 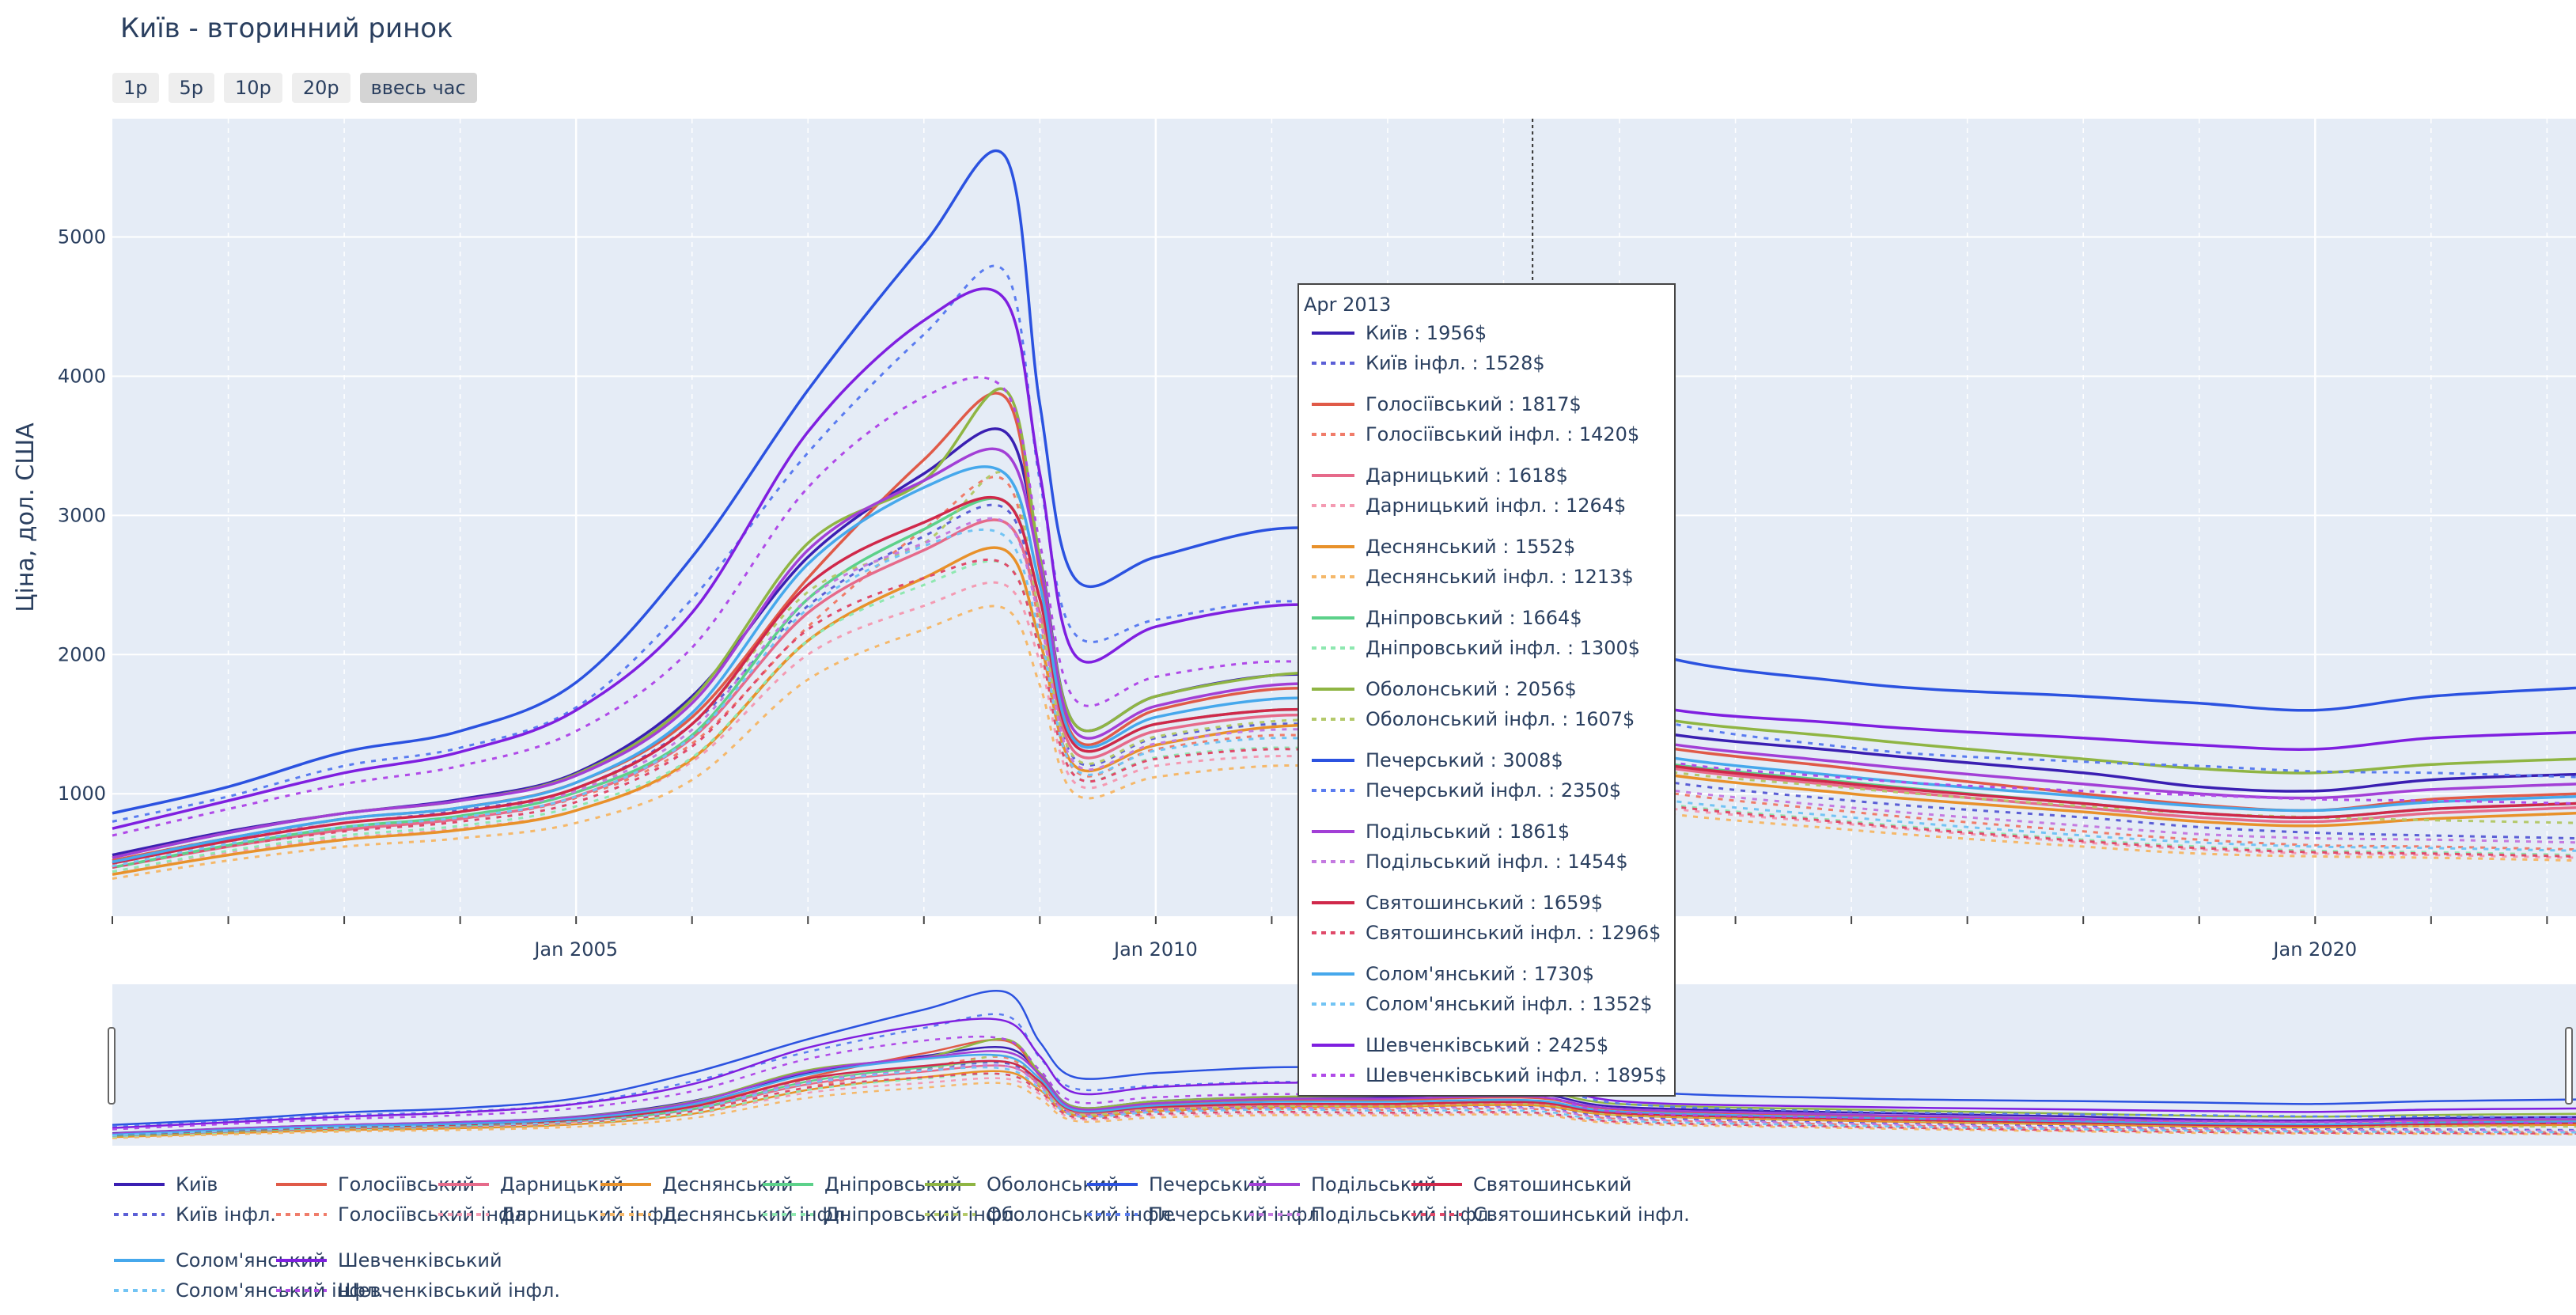 I want to click on hover-label: Деснянський інфл. : 1213$, so click(x=1500, y=577).